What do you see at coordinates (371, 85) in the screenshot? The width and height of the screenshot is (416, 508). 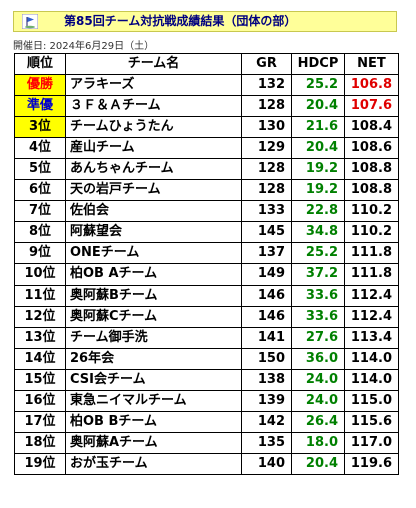 I see `net-cell: 106.8` at bounding box center [371, 85].